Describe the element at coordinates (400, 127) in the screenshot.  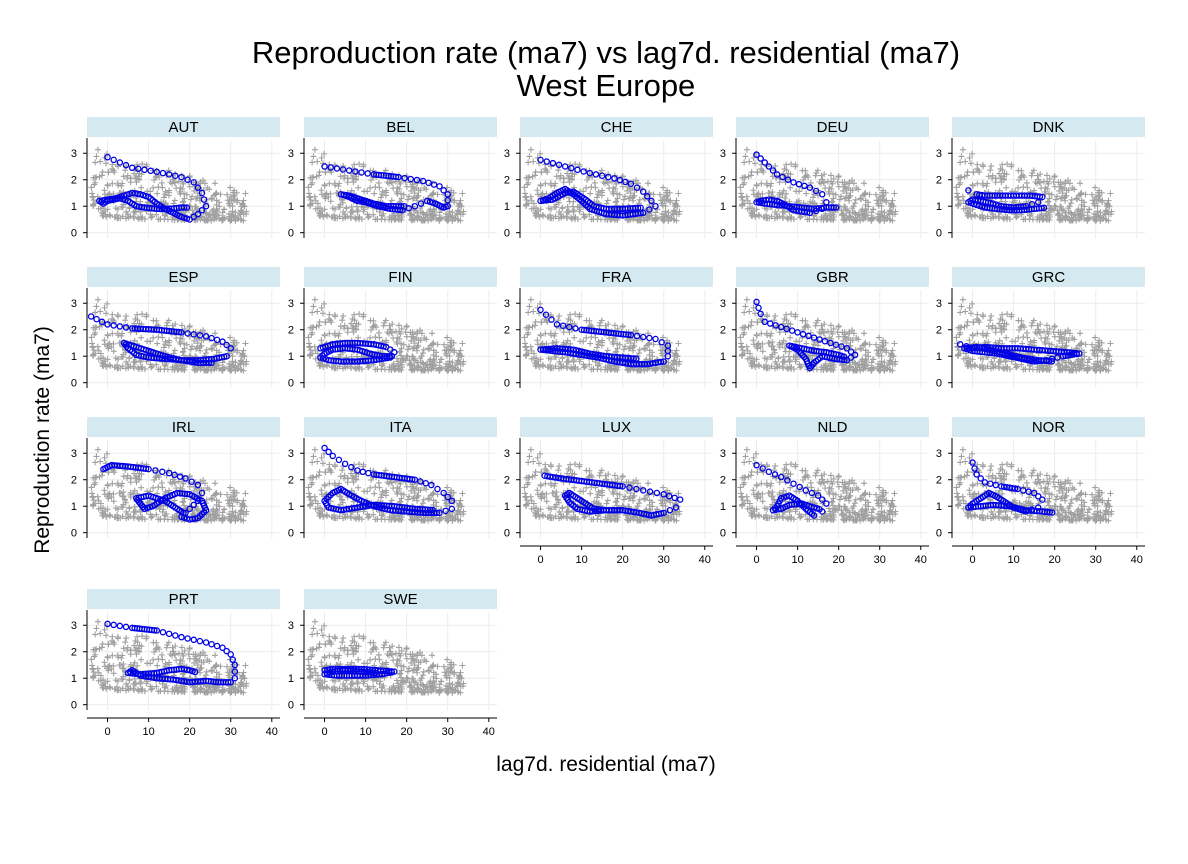
I see `facet-strip` at that location.